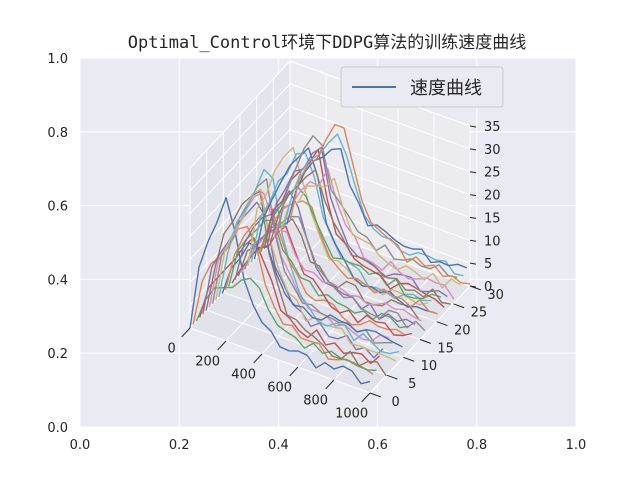 This screenshot has height=480, width=640. I want to click on outer-y-tick-label: 0.2, so click(57, 354).